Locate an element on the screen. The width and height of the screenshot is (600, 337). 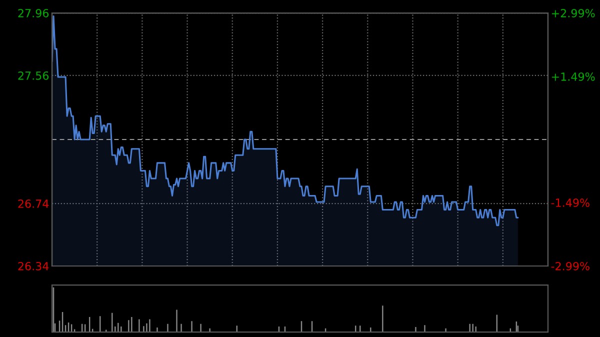
y-tick-label: 27.96 is located at coordinates (33, 13).